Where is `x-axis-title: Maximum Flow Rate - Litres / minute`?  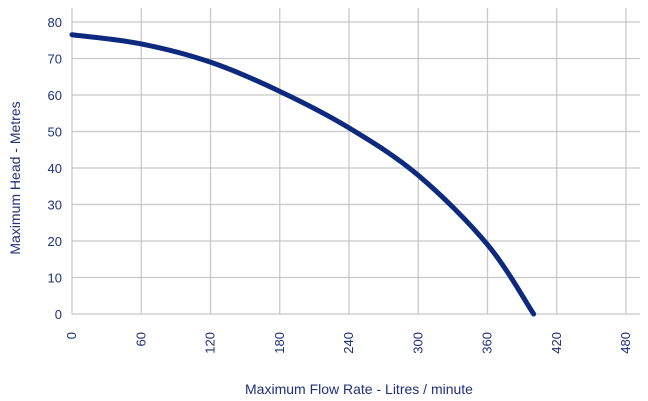
x-axis-title: Maximum Flow Rate - Litres / minute is located at coordinates (359, 389).